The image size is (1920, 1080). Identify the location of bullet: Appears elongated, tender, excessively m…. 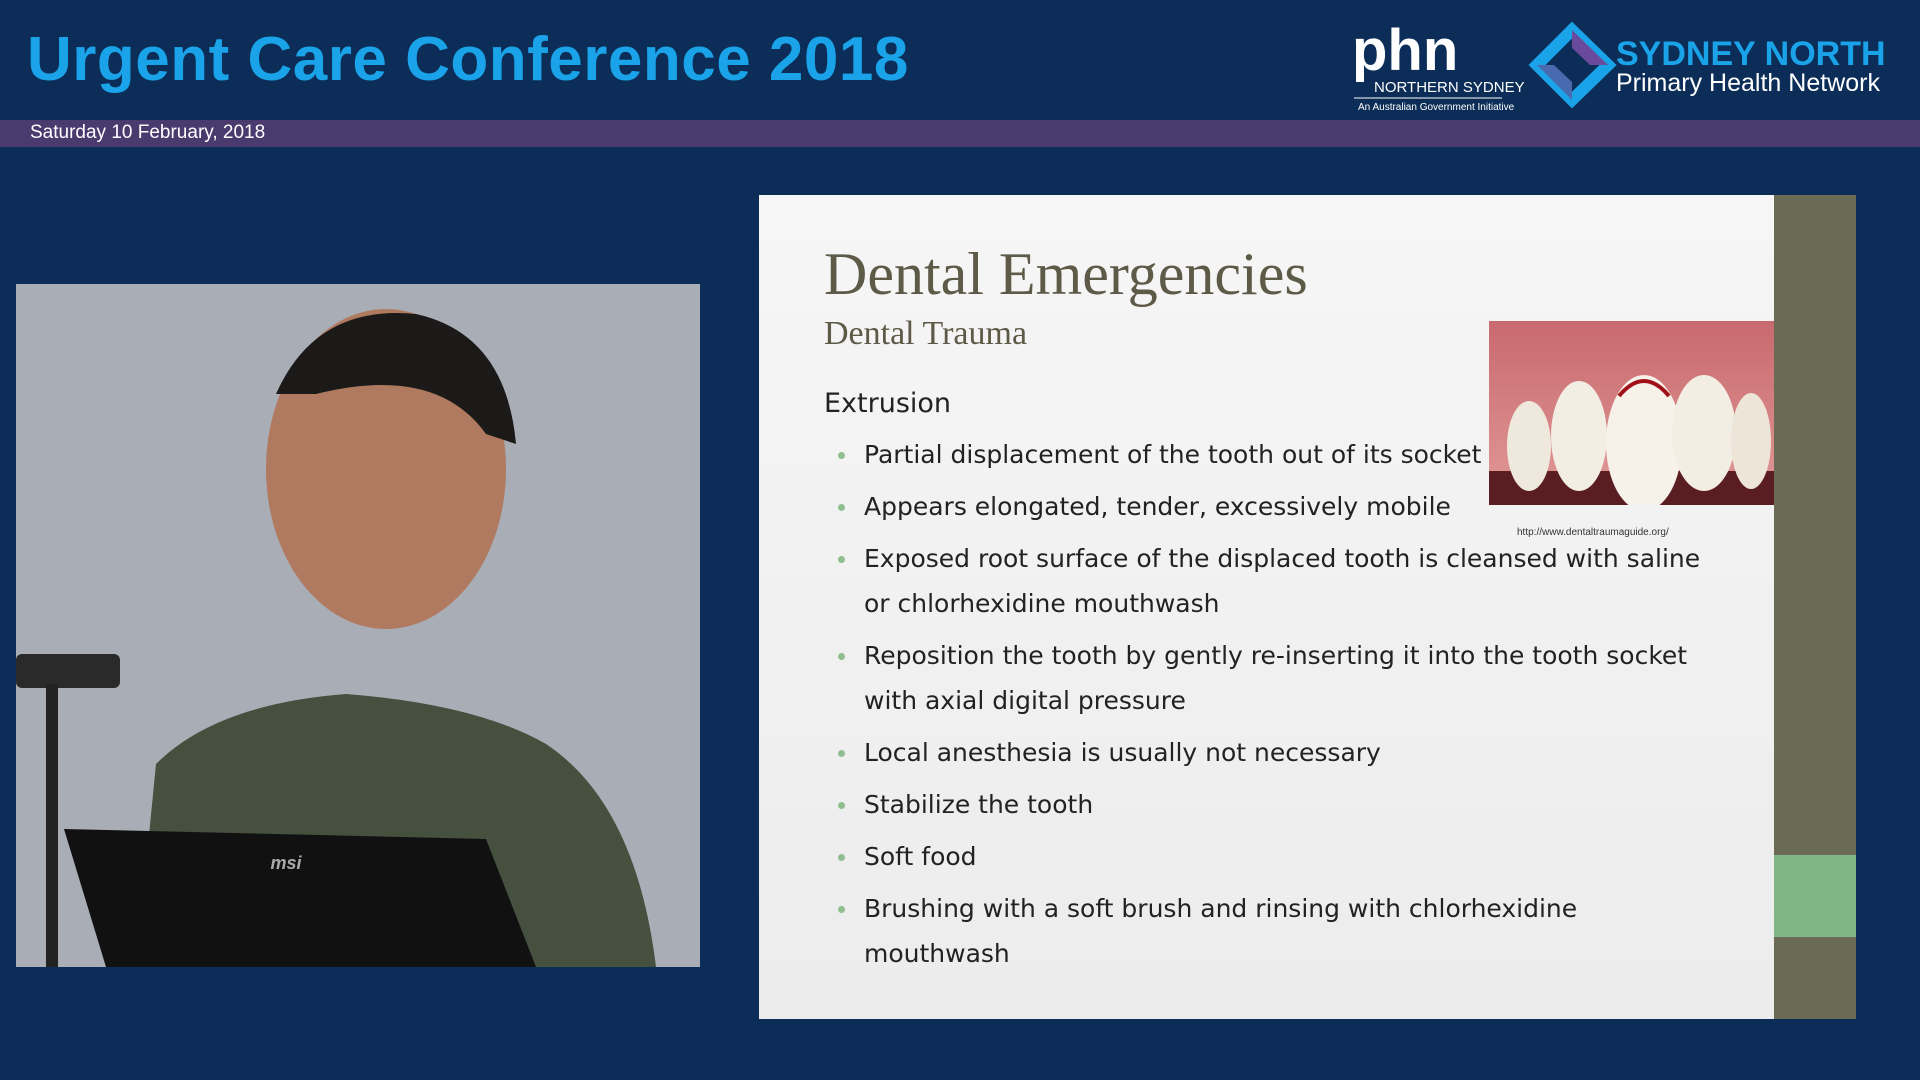
(1278, 506).